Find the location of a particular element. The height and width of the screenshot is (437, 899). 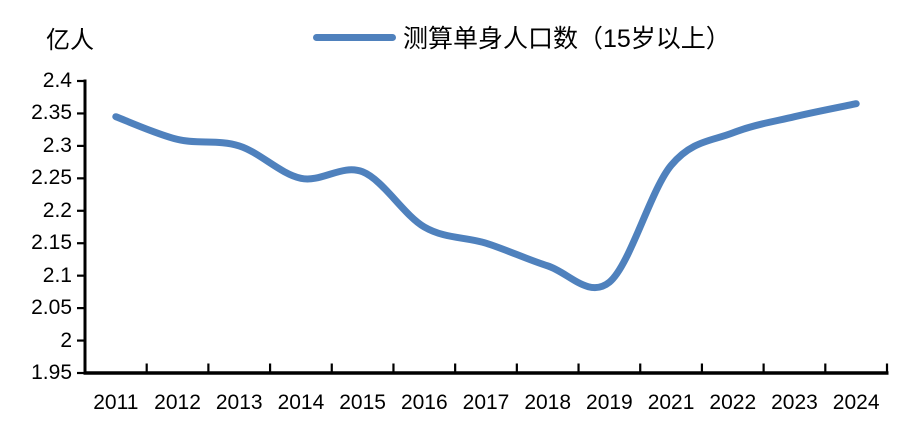

y-tick-label: 2.4 is located at coordinates (57, 80).